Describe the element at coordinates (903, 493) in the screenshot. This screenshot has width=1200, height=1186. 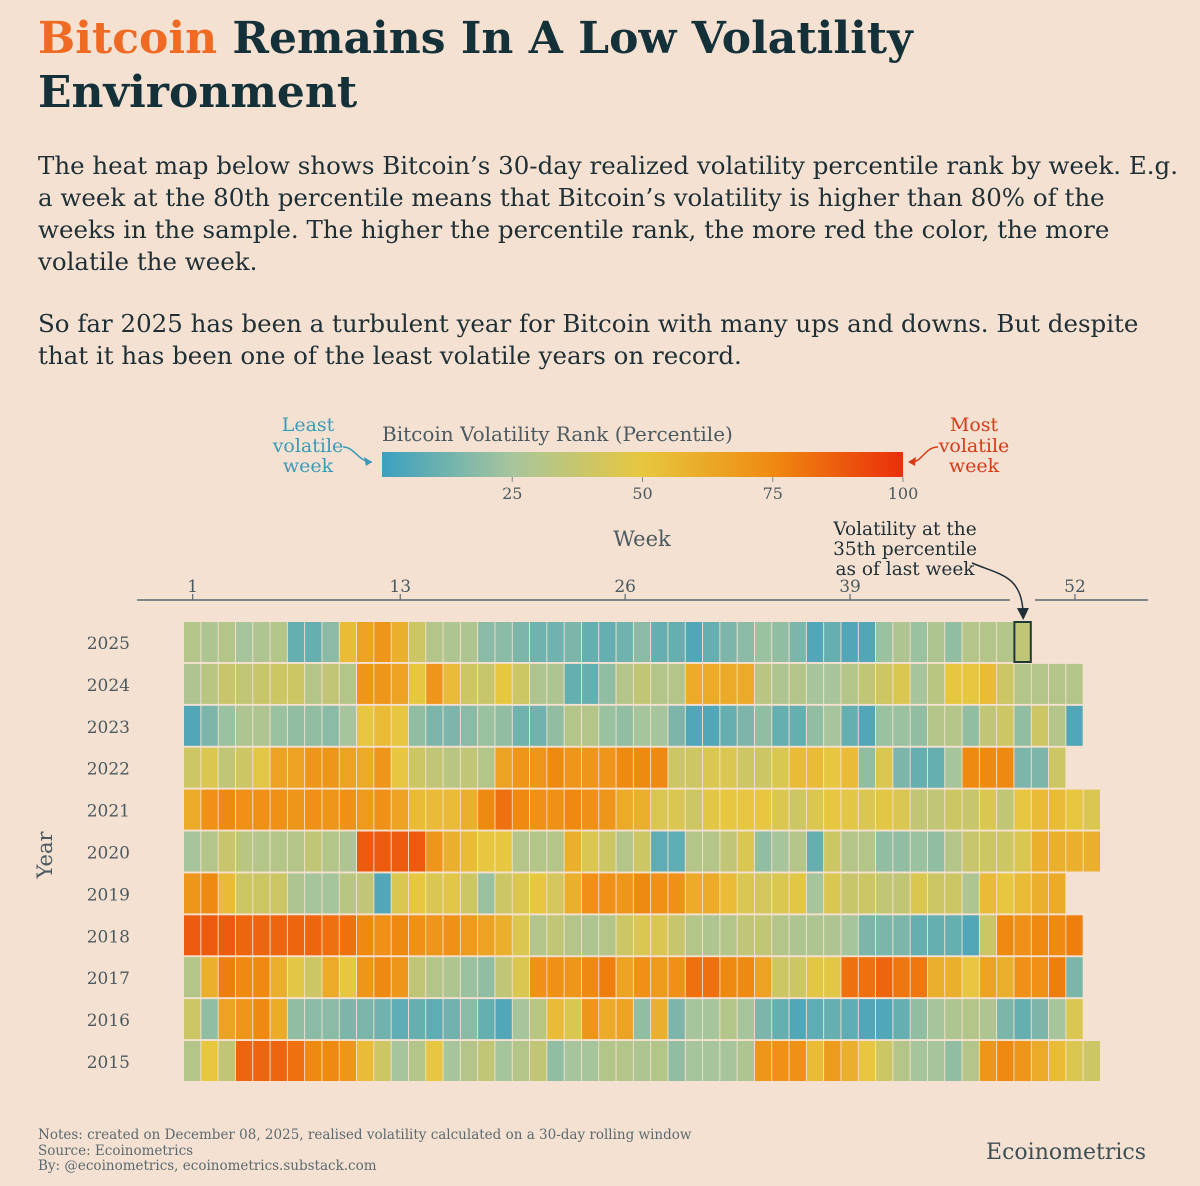
I see `colorbar-tick-label: 100` at that location.